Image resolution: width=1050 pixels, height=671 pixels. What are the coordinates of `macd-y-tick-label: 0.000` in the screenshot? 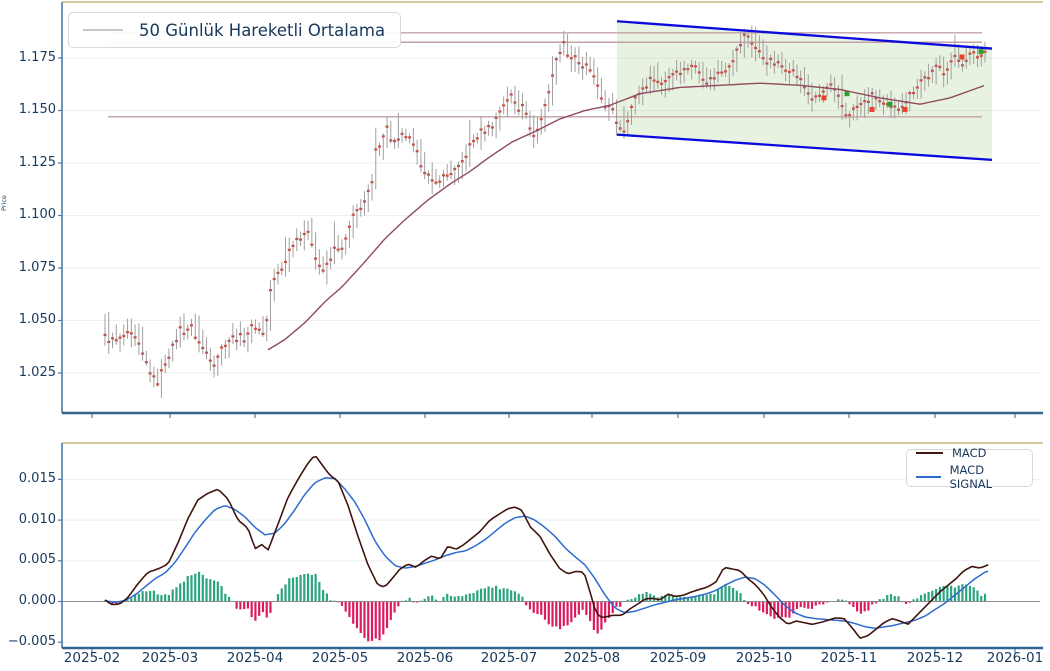 It's located at (37, 600).